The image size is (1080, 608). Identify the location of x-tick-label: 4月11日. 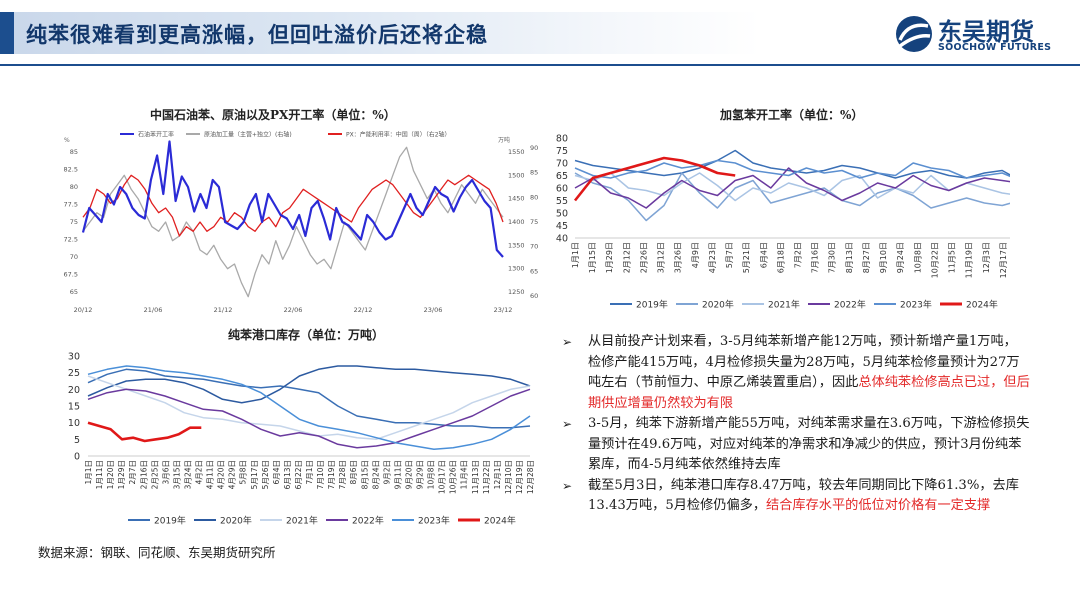
(210, 474).